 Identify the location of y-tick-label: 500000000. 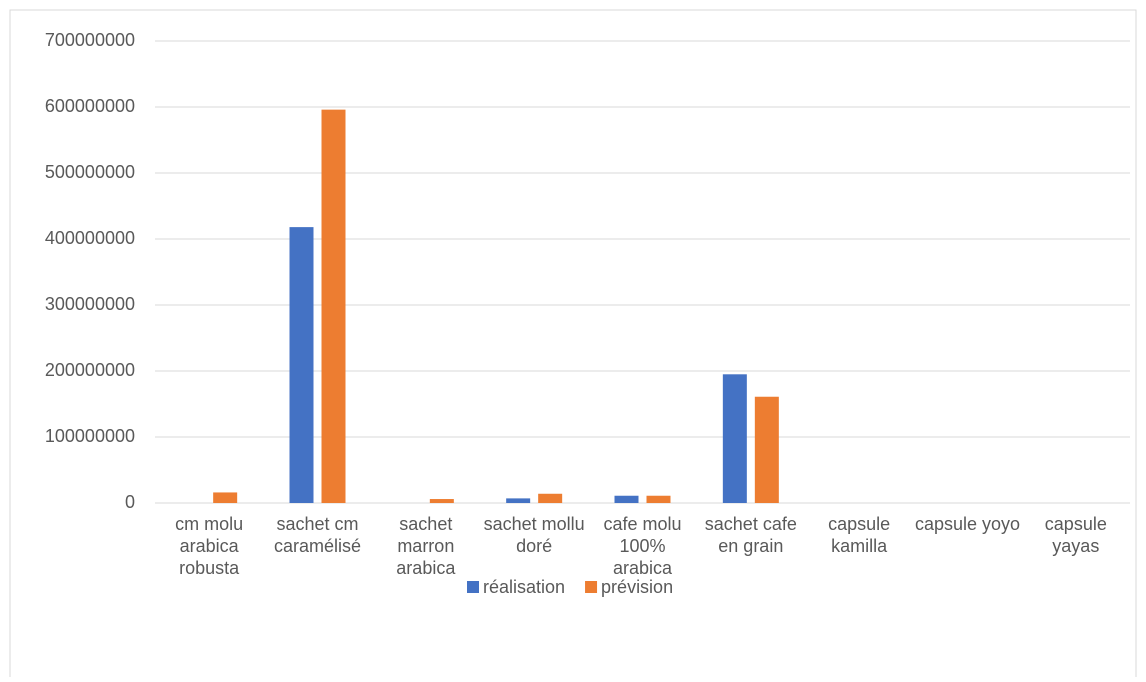
(90, 172).